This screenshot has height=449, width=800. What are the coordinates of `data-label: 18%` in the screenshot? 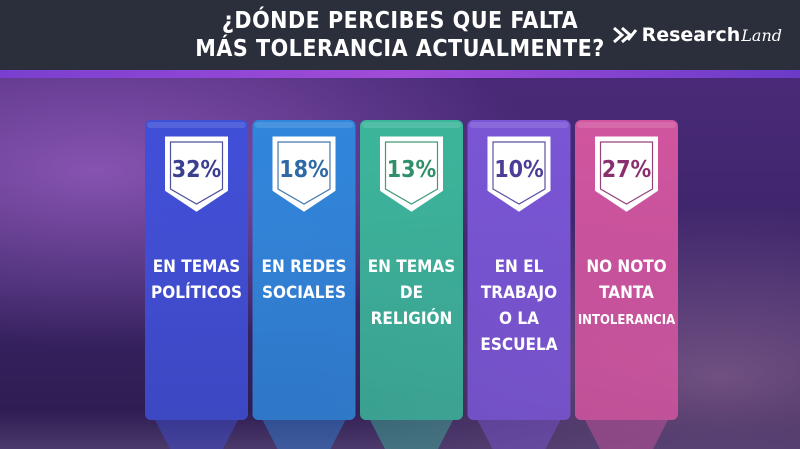 It's located at (304, 170).